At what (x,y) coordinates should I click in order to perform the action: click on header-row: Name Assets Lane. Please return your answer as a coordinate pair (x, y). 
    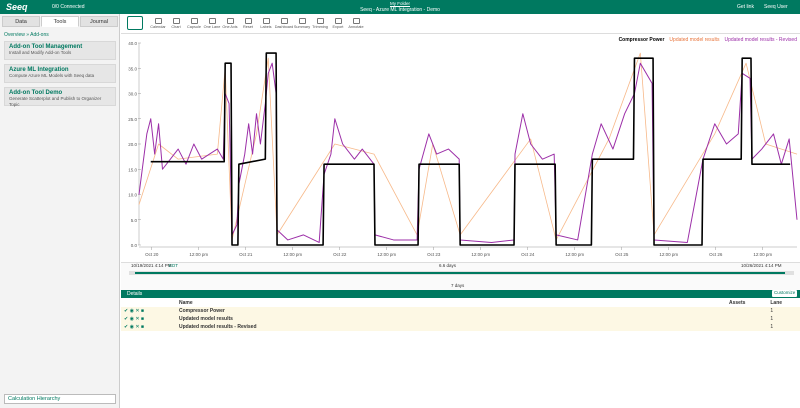
    Looking at the image, I should click on (460, 303).